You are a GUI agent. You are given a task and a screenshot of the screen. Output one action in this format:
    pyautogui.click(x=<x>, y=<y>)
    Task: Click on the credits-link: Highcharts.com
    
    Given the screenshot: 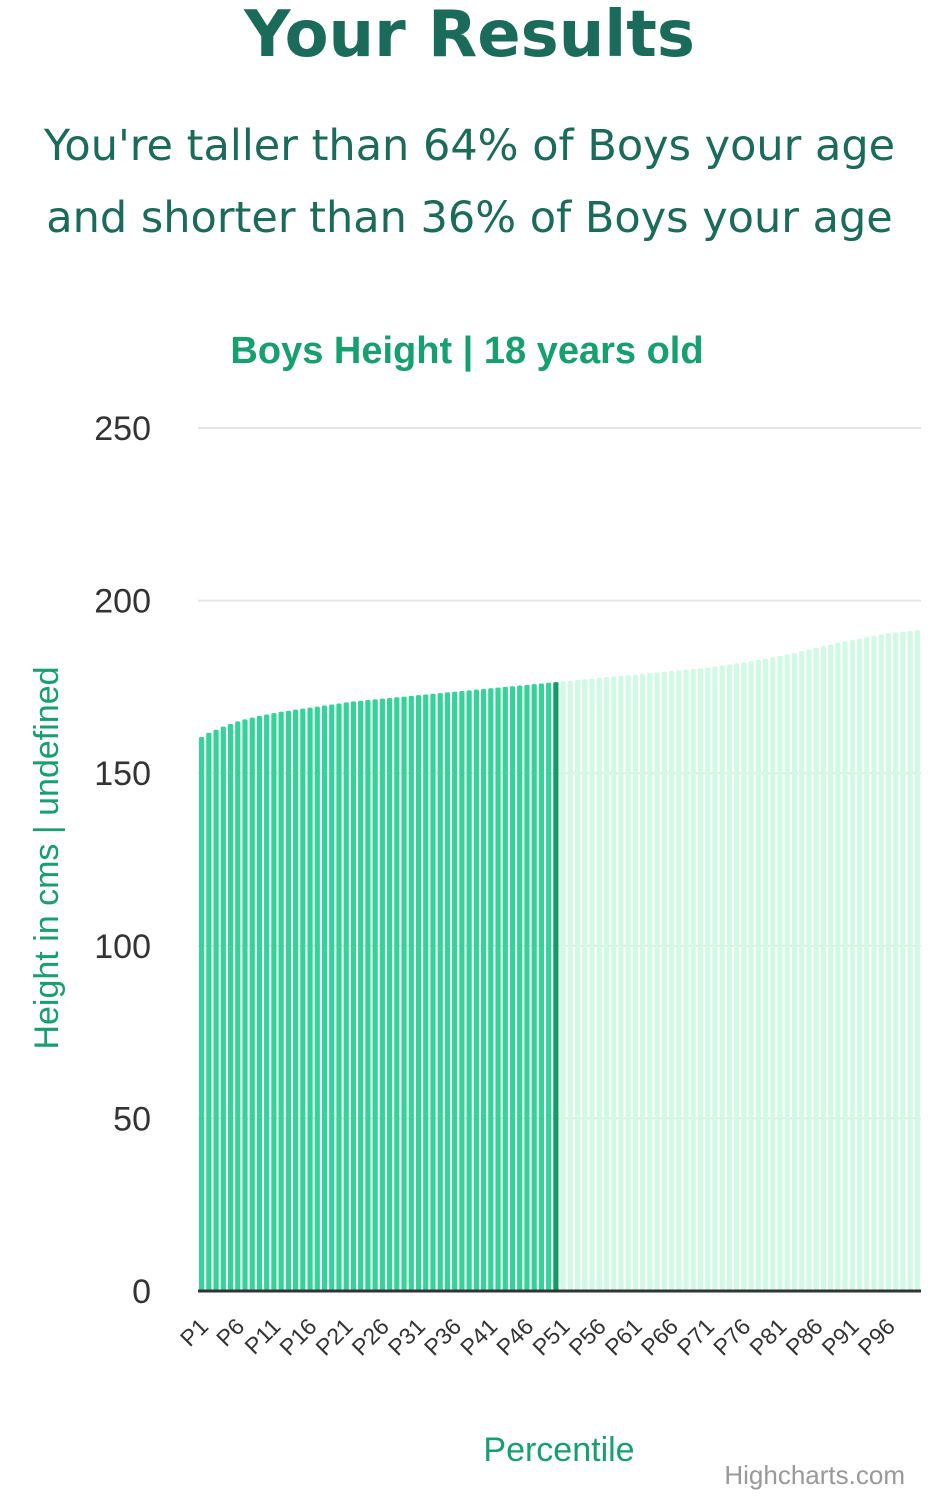 What is the action you would take?
    pyautogui.click(x=814, y=1475)
    